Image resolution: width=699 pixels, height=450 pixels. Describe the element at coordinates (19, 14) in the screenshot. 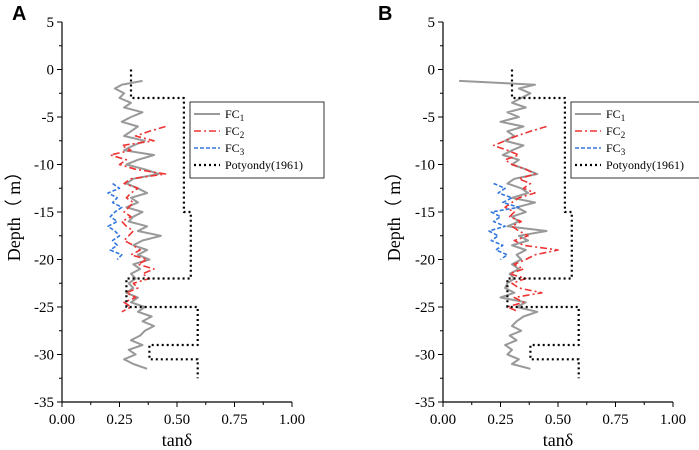

I see `panel-letter: A` at that location.